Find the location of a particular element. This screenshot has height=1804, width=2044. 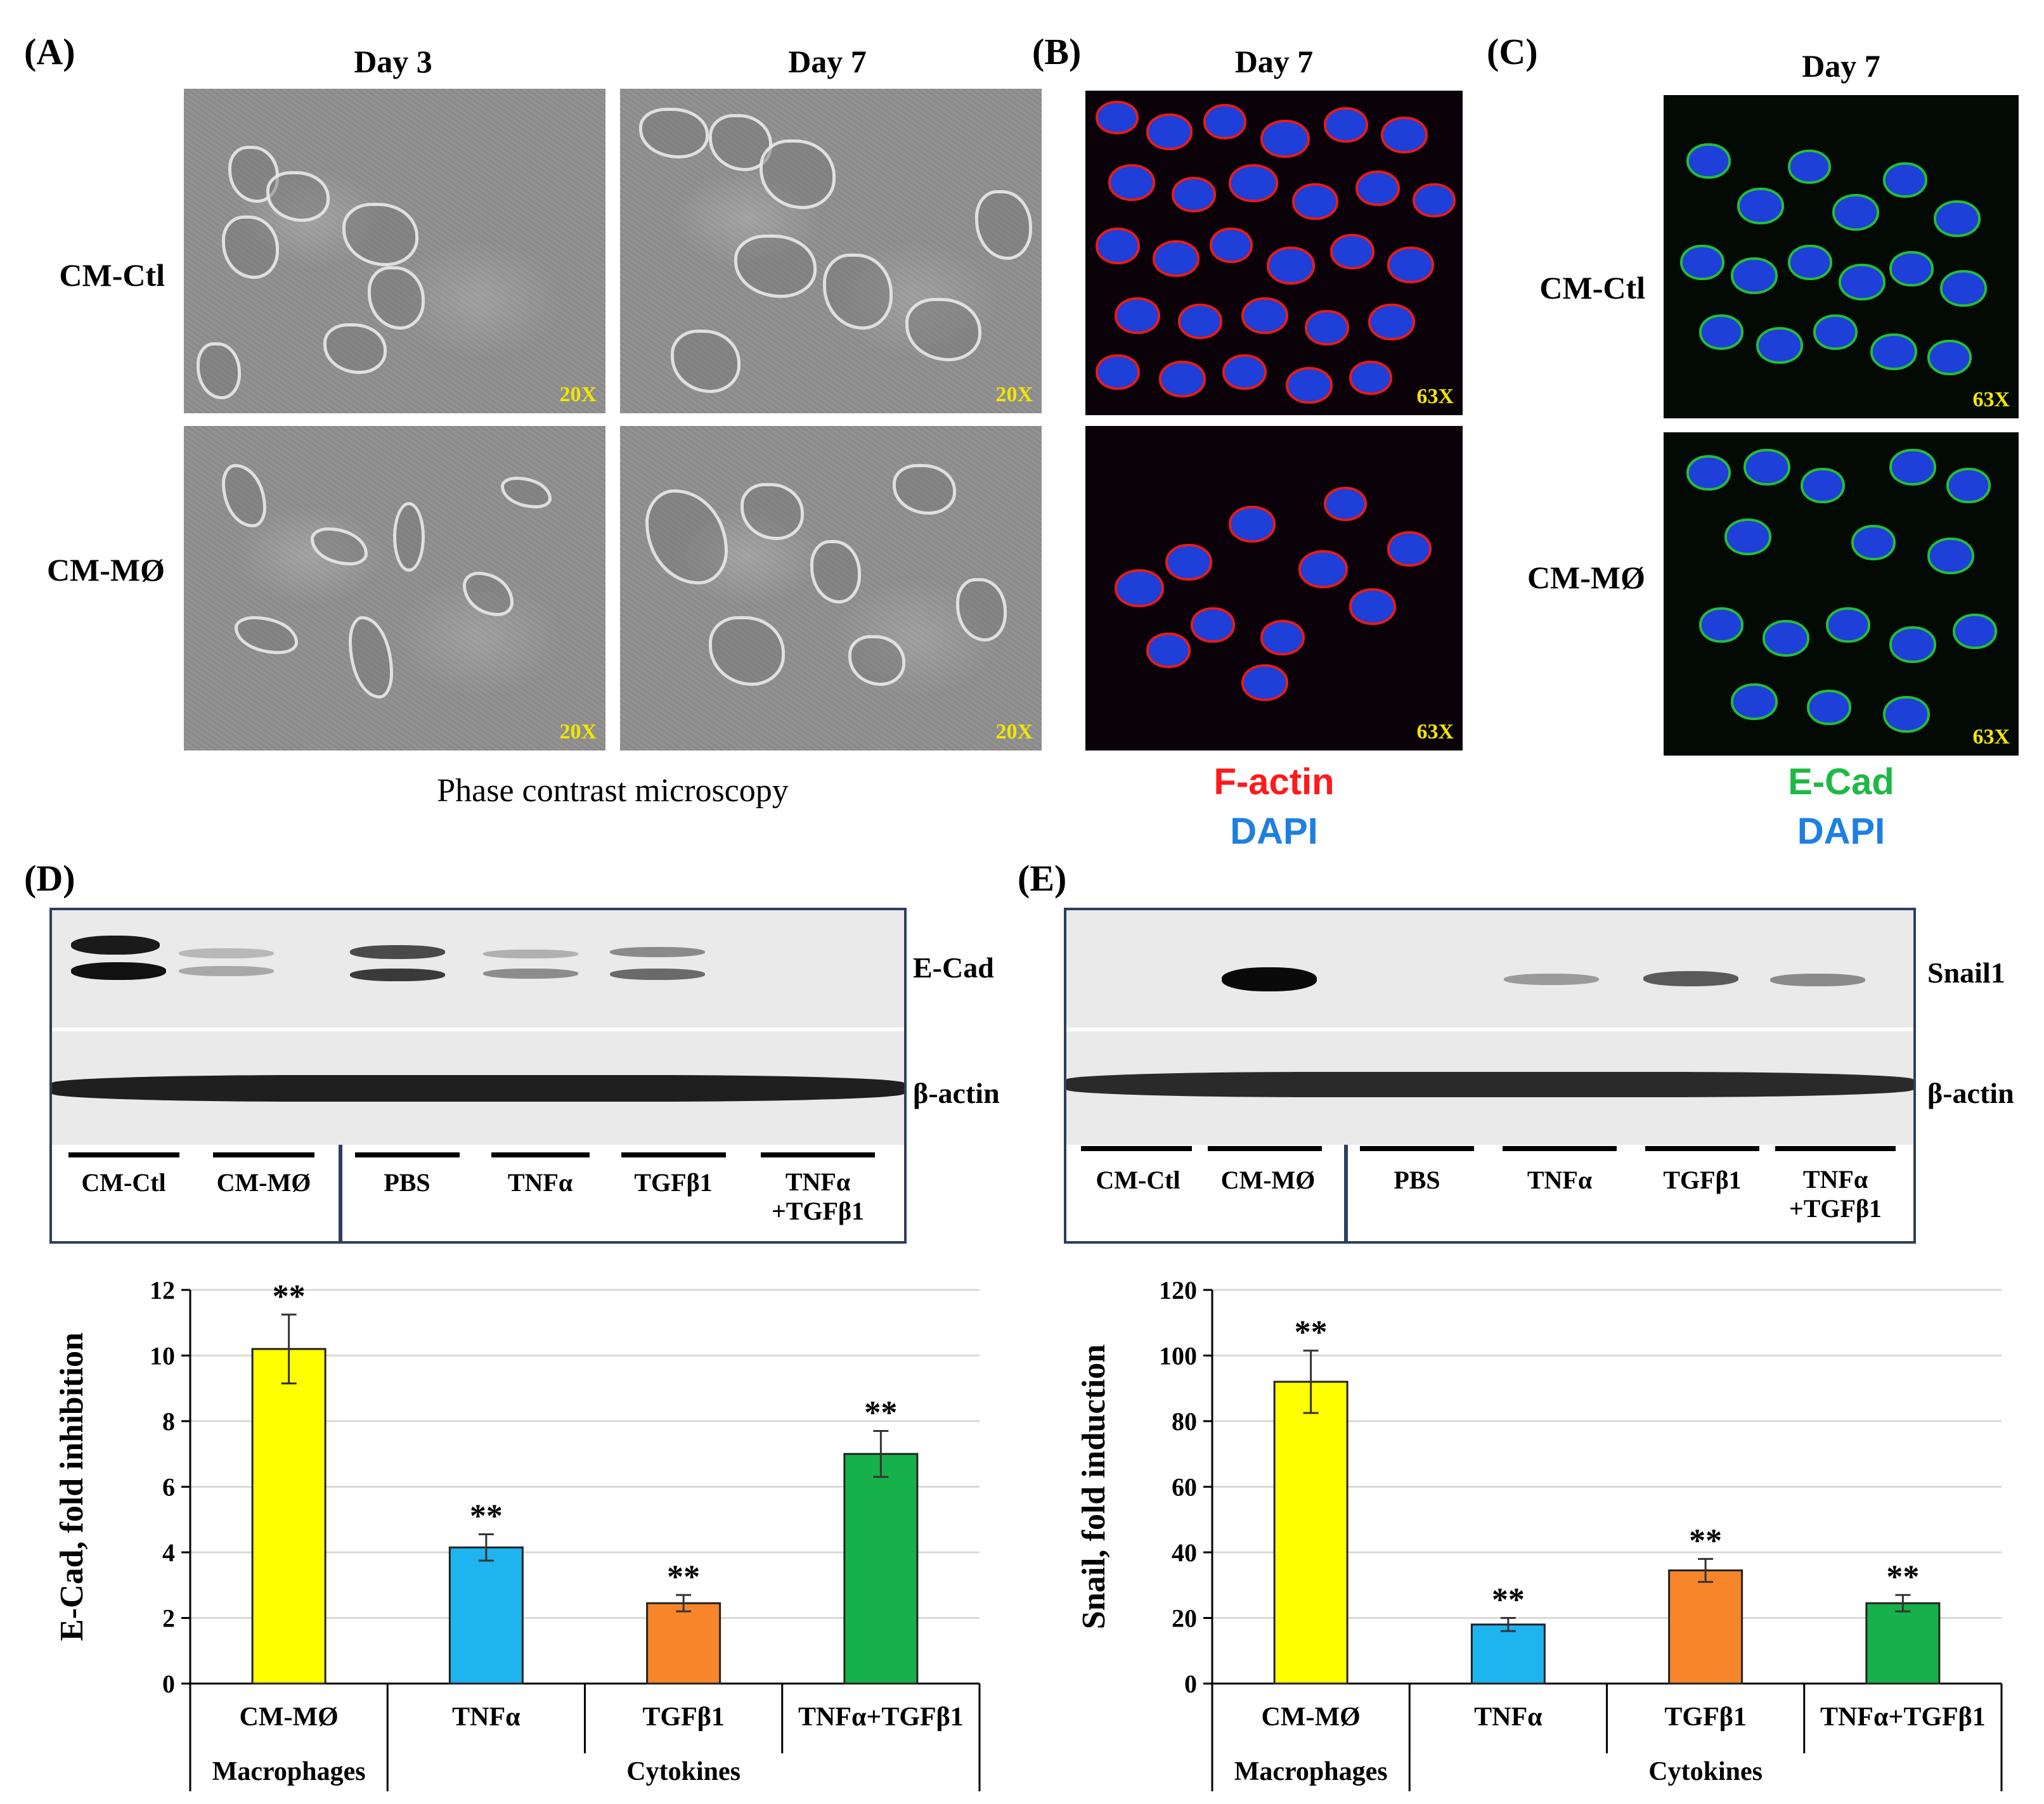

panel-d-group-label: Cytokines is located at coordinates (683, 1771).